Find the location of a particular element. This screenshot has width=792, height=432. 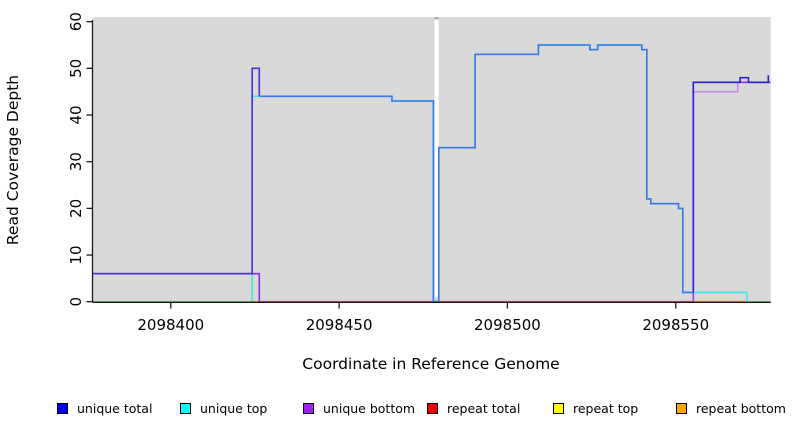

legend-label: repeat total is located at coordinates (484, 408).